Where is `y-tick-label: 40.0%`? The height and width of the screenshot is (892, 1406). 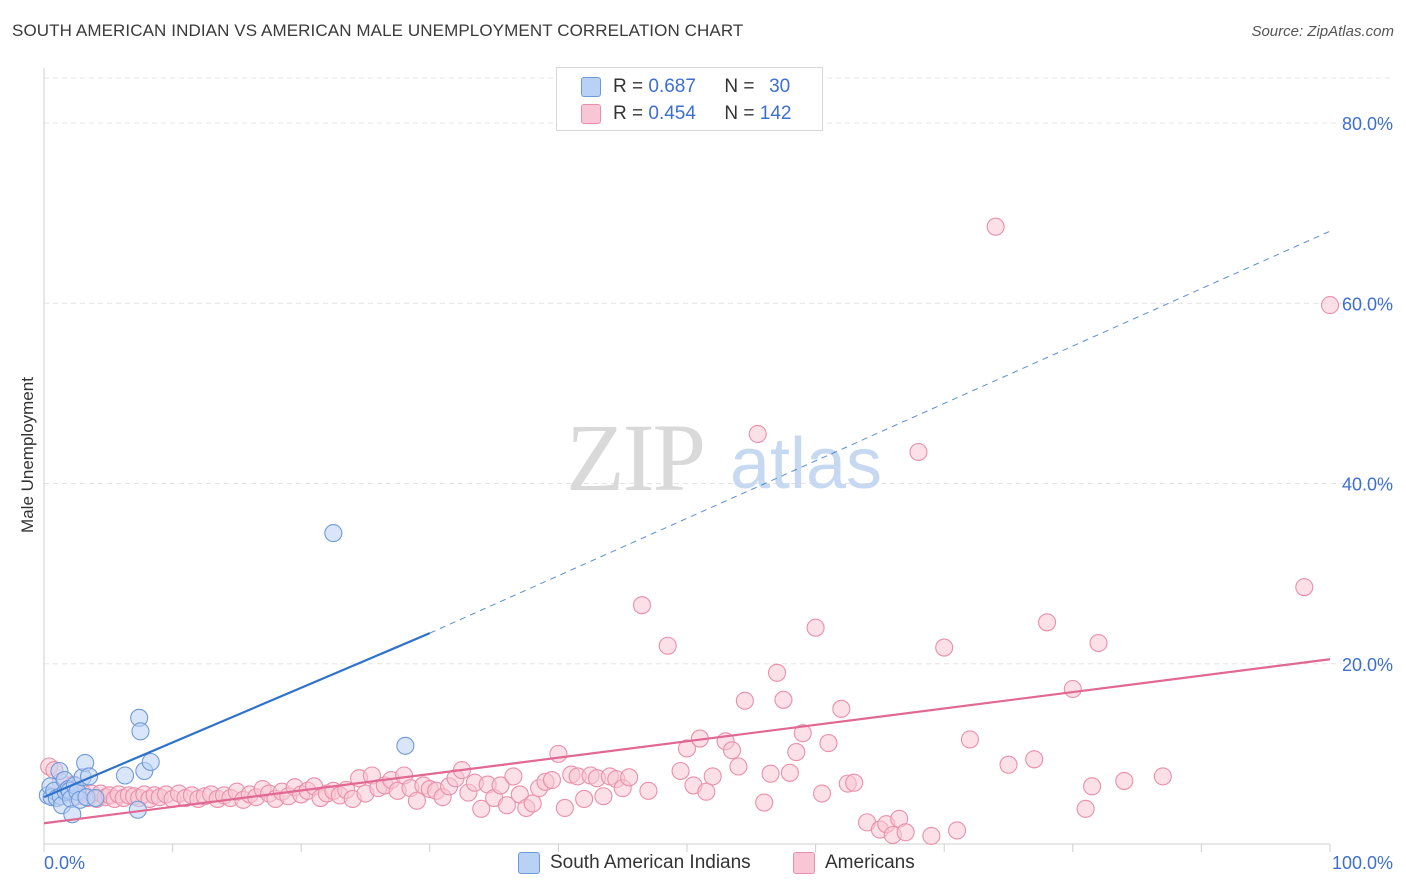 y-tick-label: 40.0% is located at coordinates (1367, 485).